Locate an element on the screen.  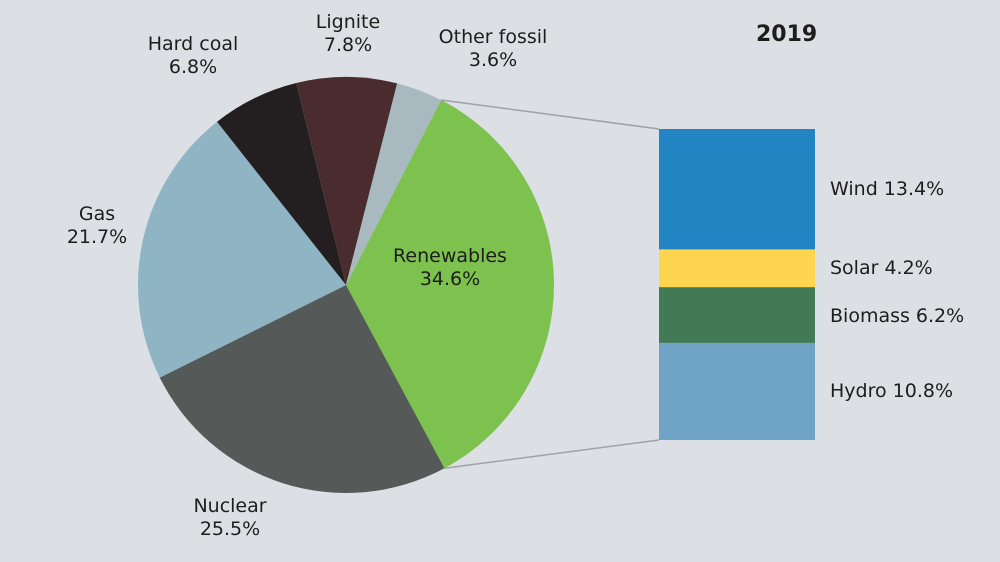
bar-segment-biomass is located at coordinates (737, 315).